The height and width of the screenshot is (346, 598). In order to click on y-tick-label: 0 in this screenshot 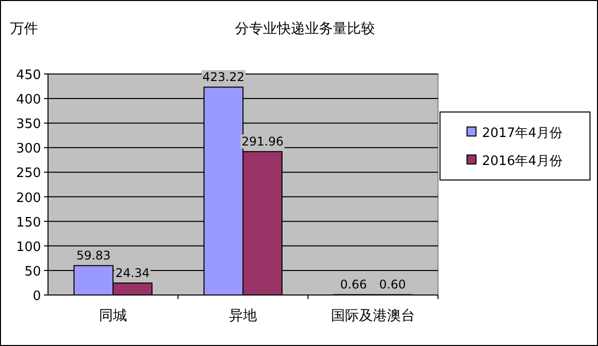, I will do `click(36, 296)`.